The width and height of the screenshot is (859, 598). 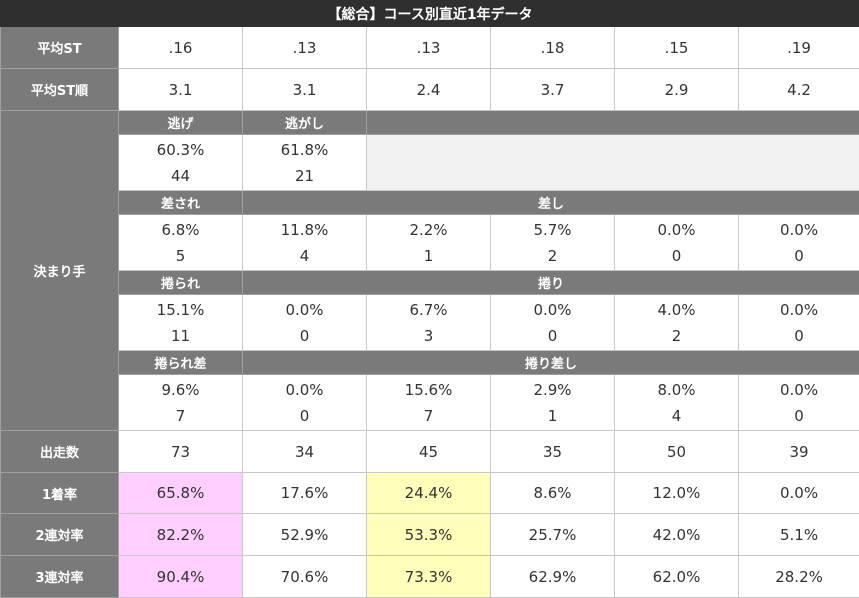 I want to click on sashi-header: 差し, so click(x=550, y=202).